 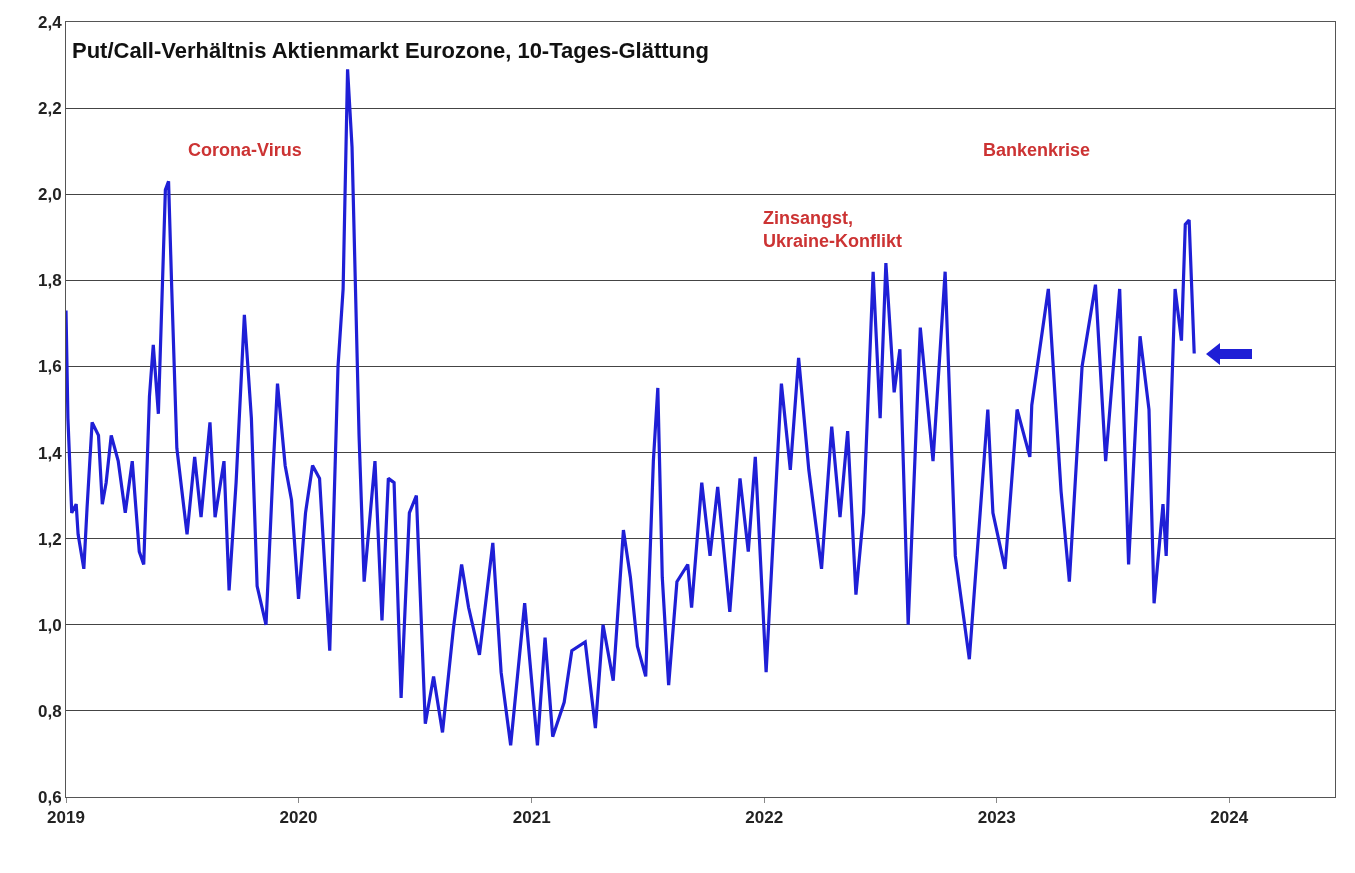 What do you see at coordinates (390, 50) in the screenshot?
I see `text: Put/Call-Verhältnis Aktienmarkt Eurozone, 10-Tages-Glättung` at bounding box center [390, 50].